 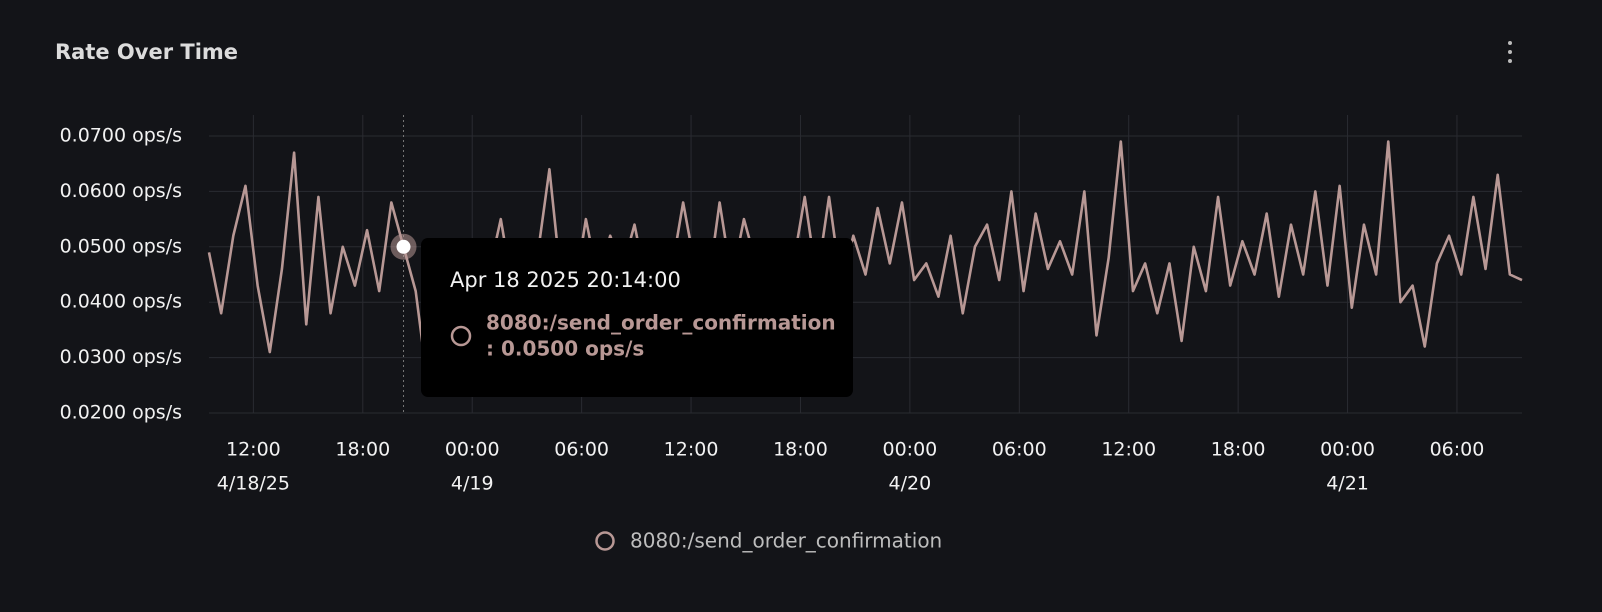 What do you see at coordinates (565, 349) in the screenshot?
I see `tooltip-value: : 0.0500 ops/s` at bounding box center [565, 349].